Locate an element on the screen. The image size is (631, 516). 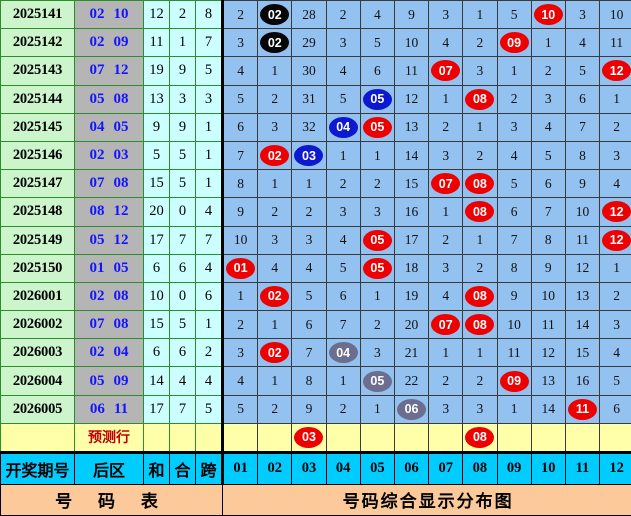
dist-cell: 05 is located at coordinates (377, 268).